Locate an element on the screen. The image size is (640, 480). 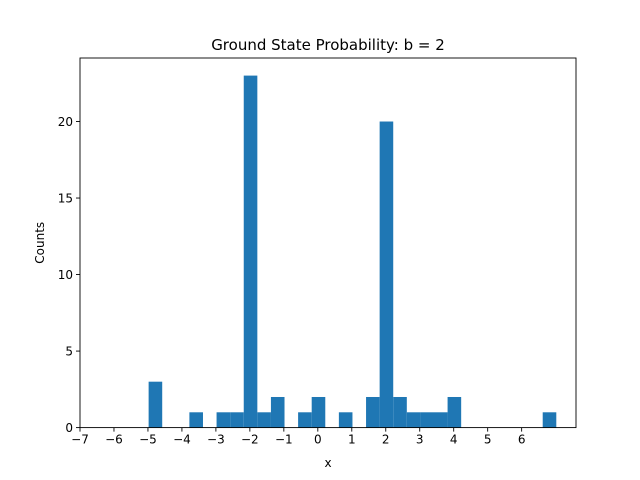
x-tick-label: −7 is located at coordinates (80, 440).